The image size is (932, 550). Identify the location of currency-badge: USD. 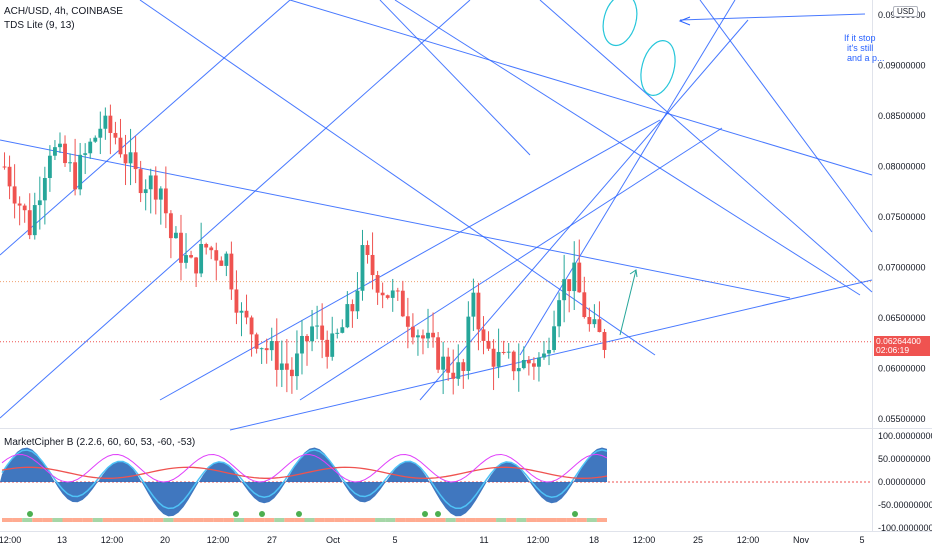
(905, 11).